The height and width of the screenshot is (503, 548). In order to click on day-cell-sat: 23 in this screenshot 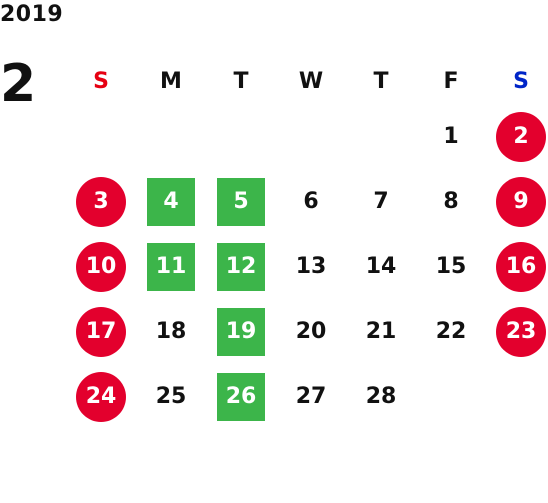, I will do `click(517, 331)`.